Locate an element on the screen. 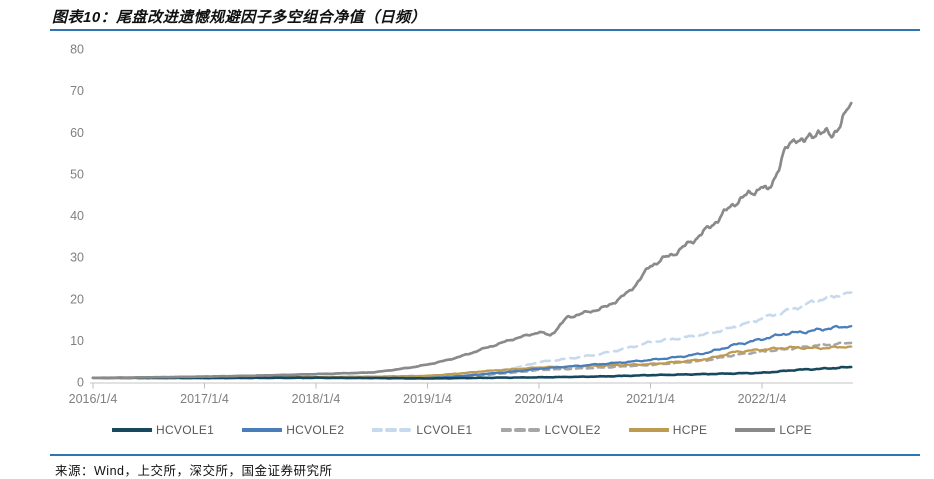 The height and width of the screenshot is (479, 934). title-underline is located at coordinates (485, 30).